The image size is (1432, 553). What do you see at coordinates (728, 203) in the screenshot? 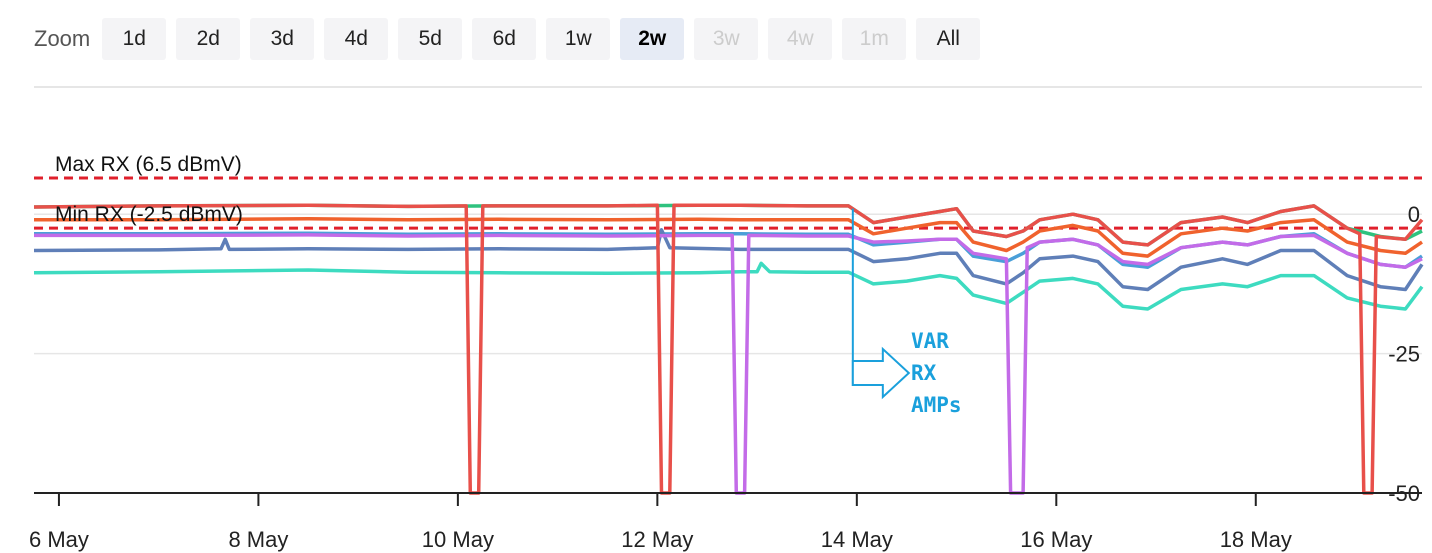
I see `plot-lines` at bounding box center [728, 203].